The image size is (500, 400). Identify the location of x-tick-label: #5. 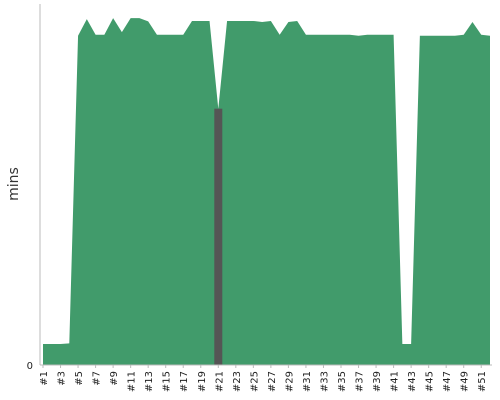
(79, 378).